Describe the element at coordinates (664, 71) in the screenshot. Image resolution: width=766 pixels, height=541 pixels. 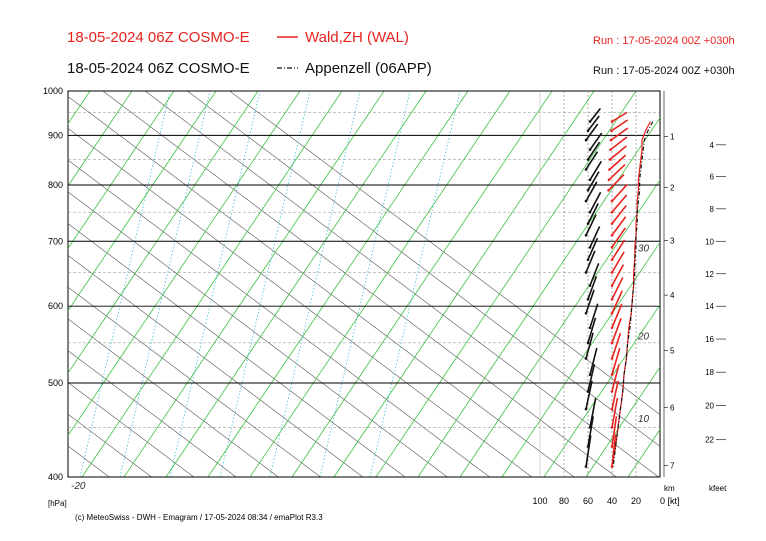
I see `run-info-2: Run : 17-05-2024 00Z +030h` at that location.